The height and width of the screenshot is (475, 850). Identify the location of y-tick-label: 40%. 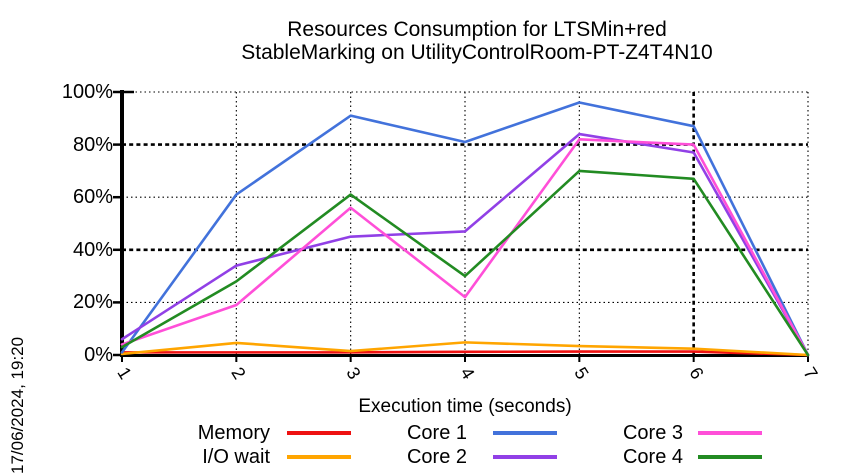
(92, 249).